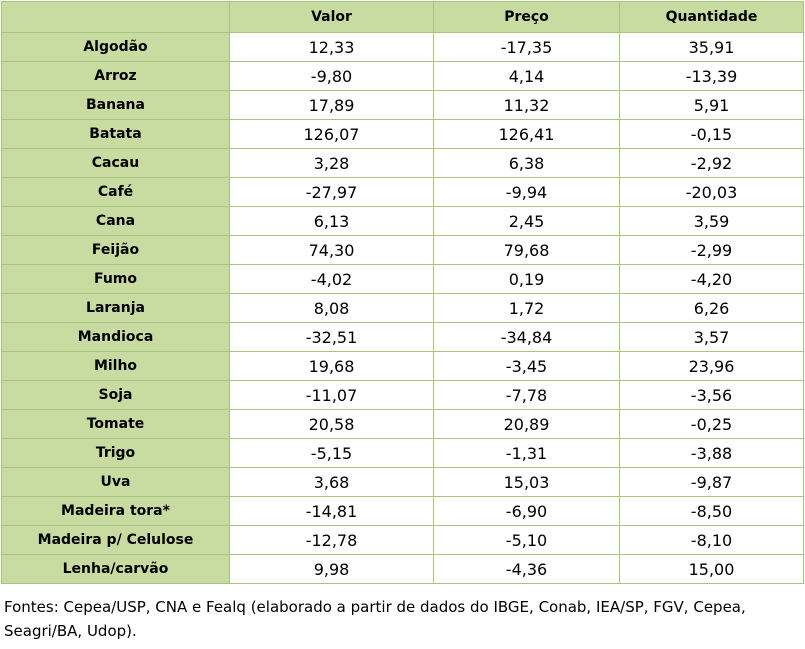 Image resolution: width=805 pixels, height=649 pixels. I want to click on row-label: Tomate, so click(115, 424).